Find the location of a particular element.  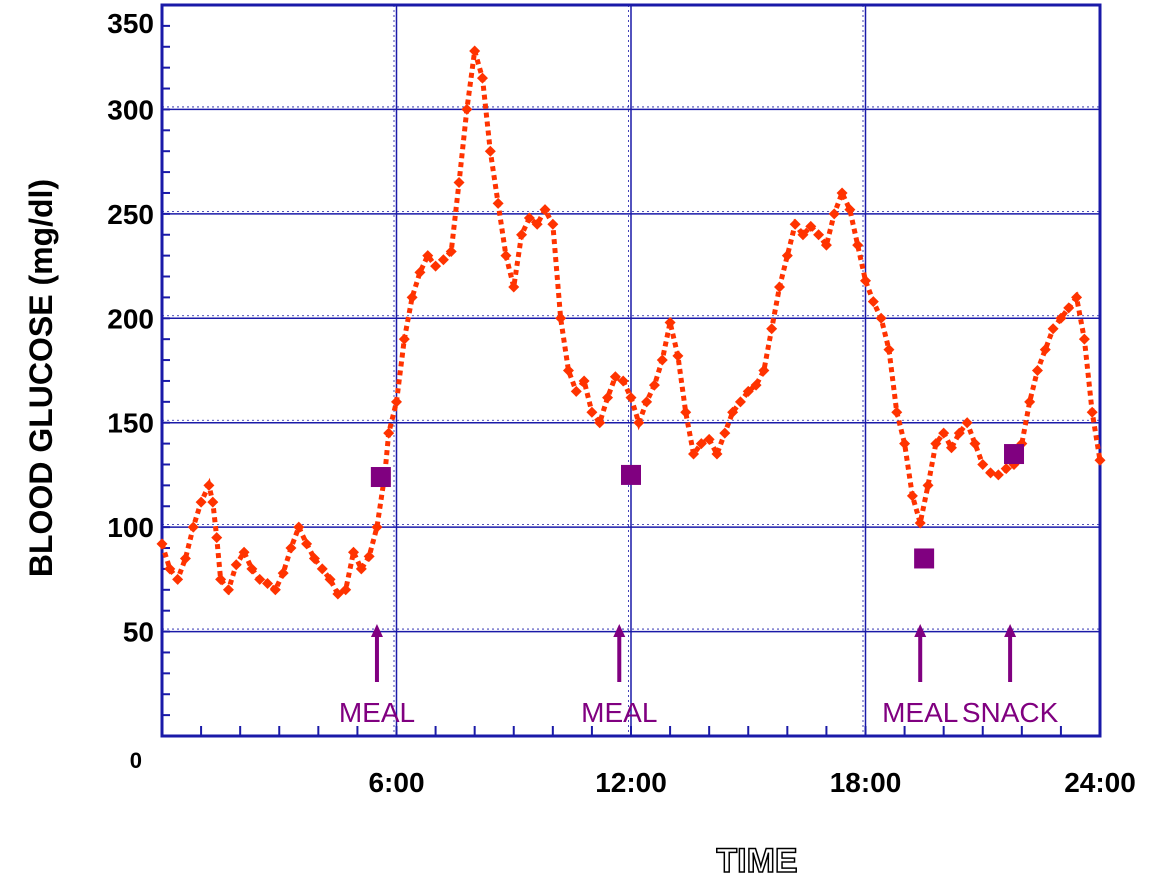

y-tick-label: 0 is located at coordinates (136, 760).